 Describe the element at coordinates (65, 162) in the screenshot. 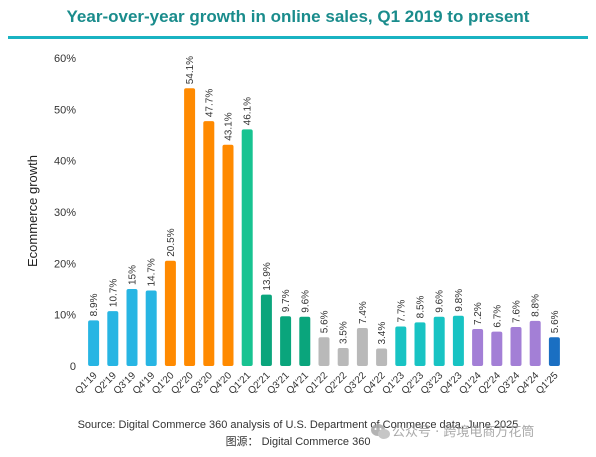

I see `y-tick-label: 40%` at that location.